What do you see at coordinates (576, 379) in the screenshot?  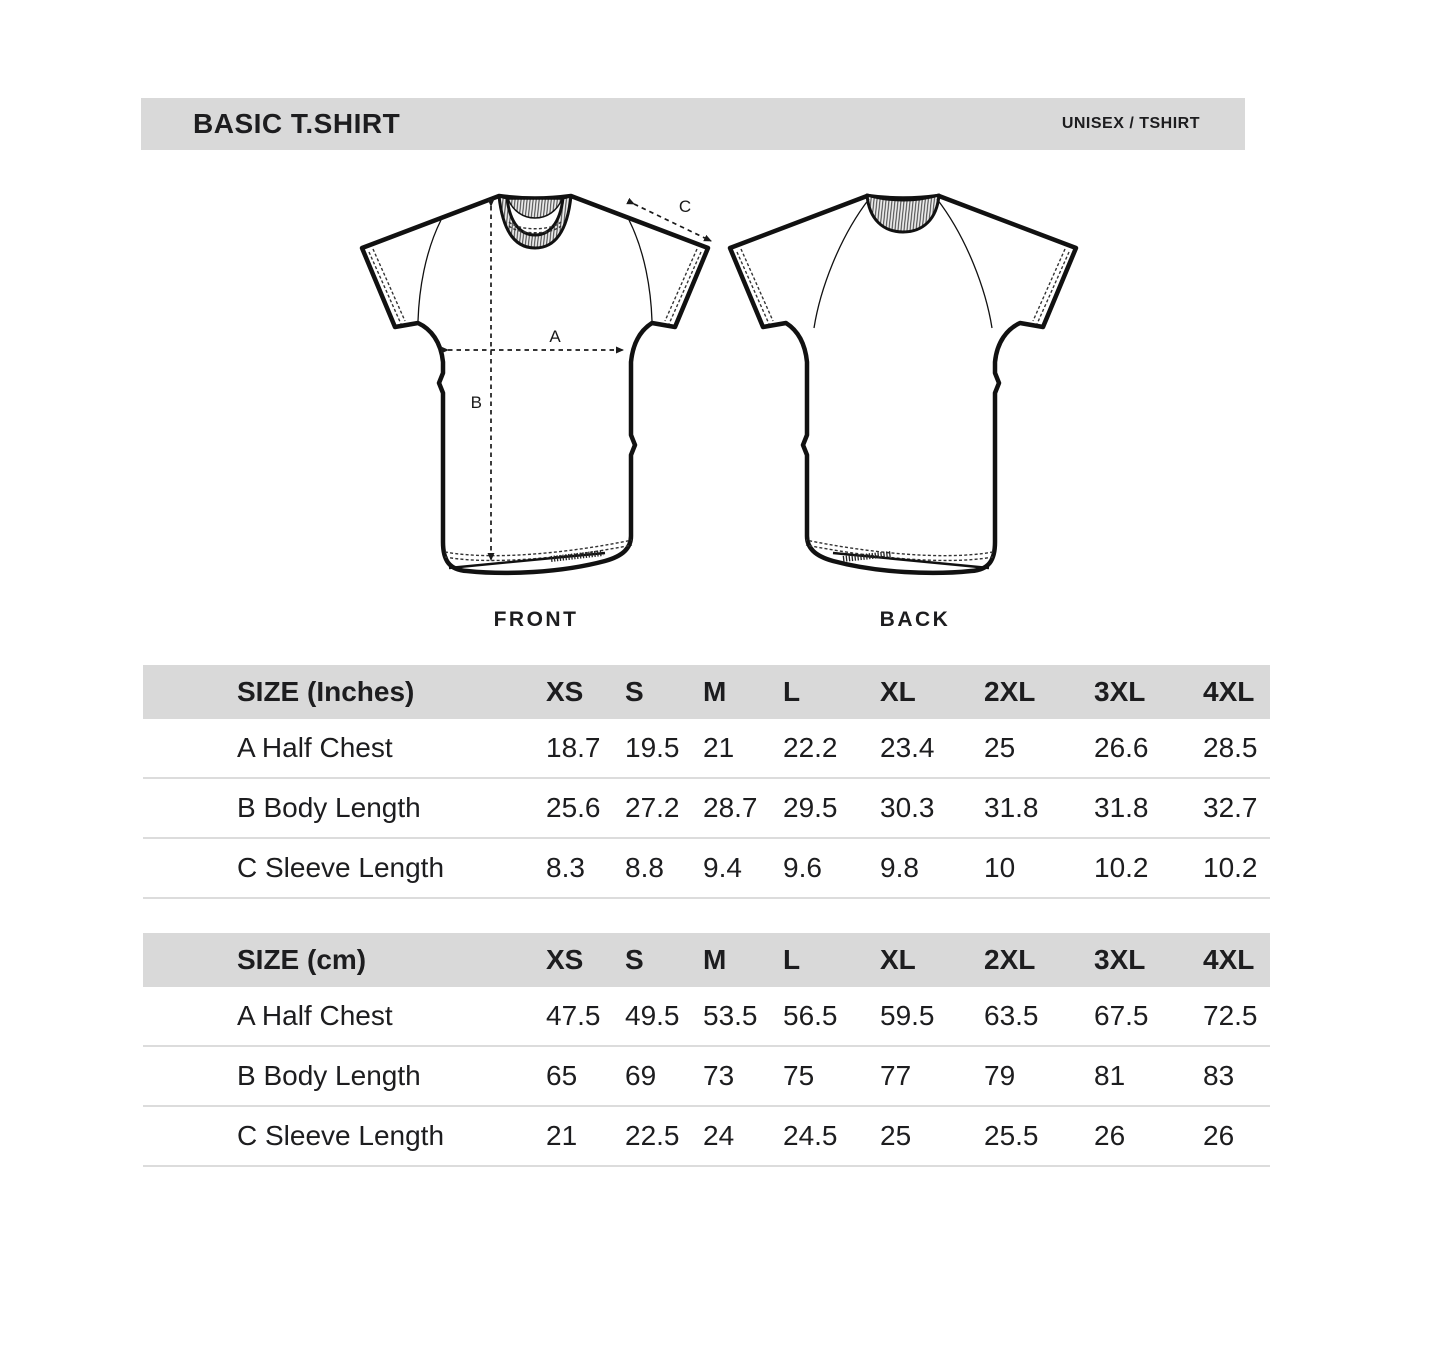 I see `measurement-arrows: A B C` at bounding box center [576, 379].